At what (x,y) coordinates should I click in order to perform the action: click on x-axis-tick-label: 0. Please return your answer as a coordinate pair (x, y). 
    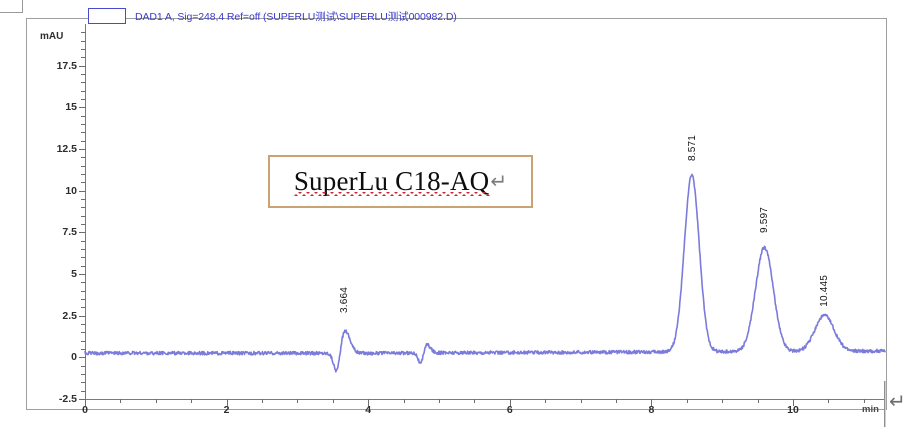
    Looking at the image, I should click on (85, 410).